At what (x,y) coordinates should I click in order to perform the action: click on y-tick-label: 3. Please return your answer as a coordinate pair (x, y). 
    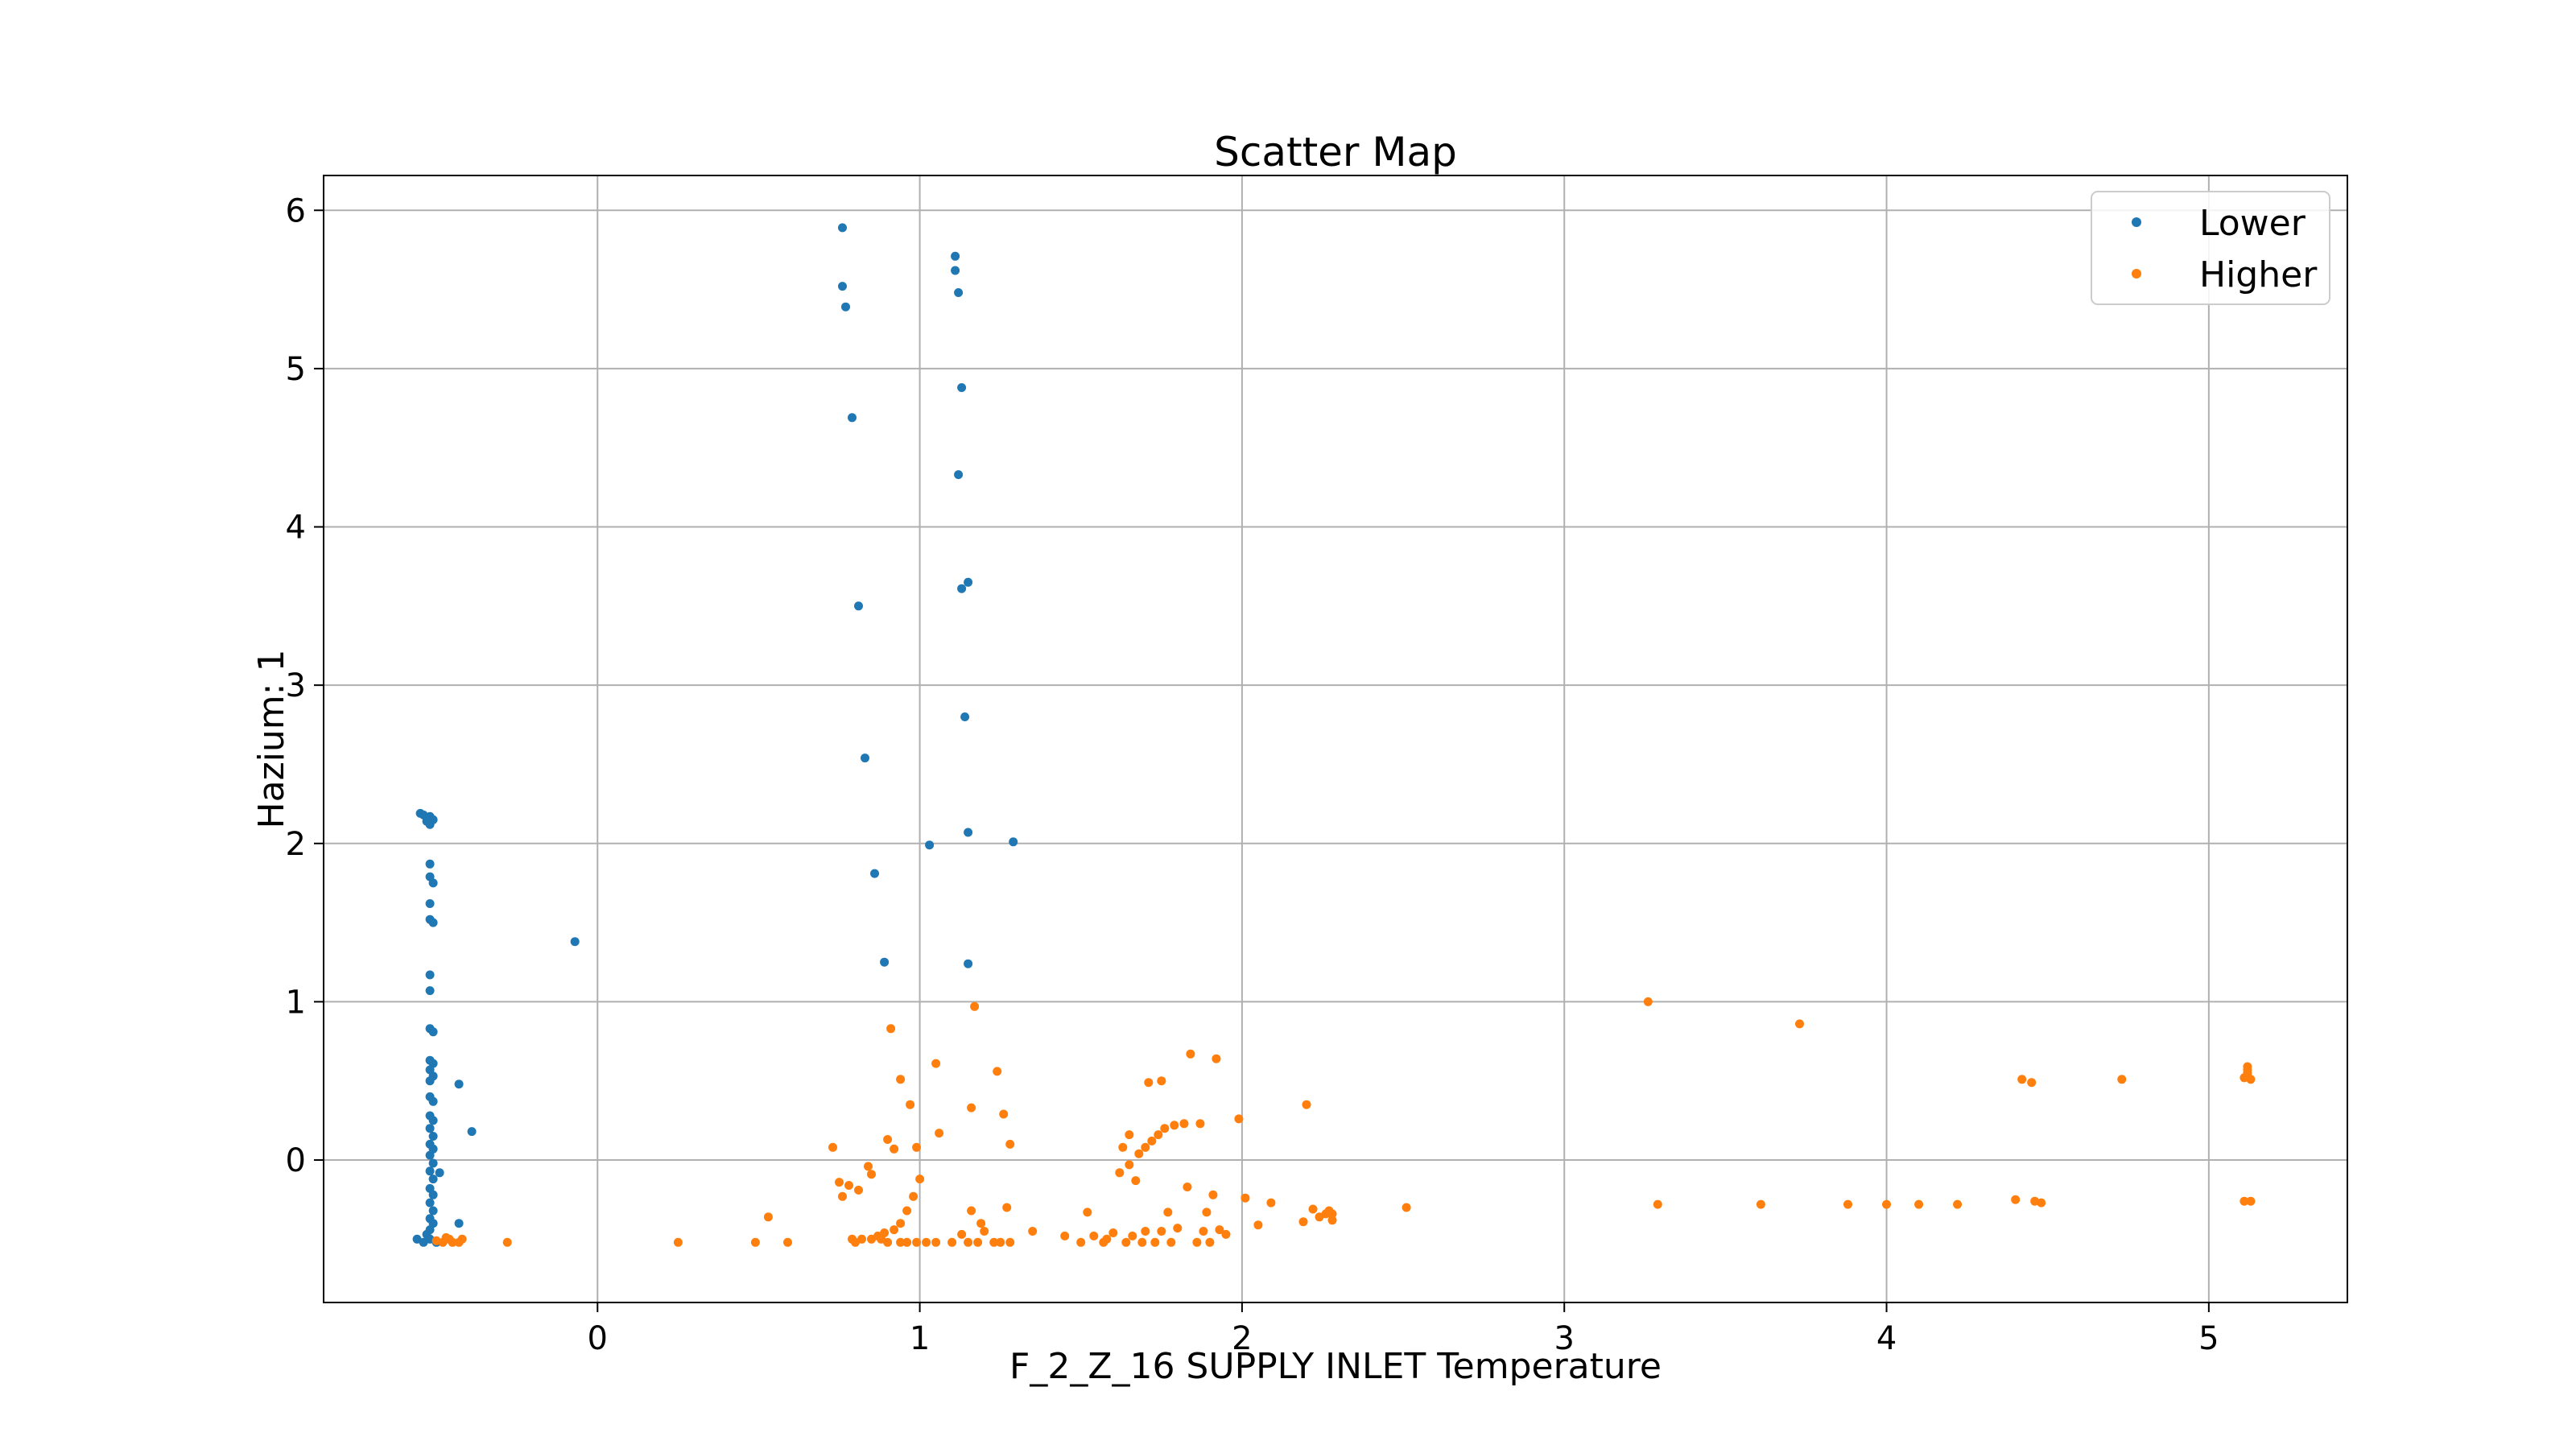
    Looking at the image, I should click on (296, 685).